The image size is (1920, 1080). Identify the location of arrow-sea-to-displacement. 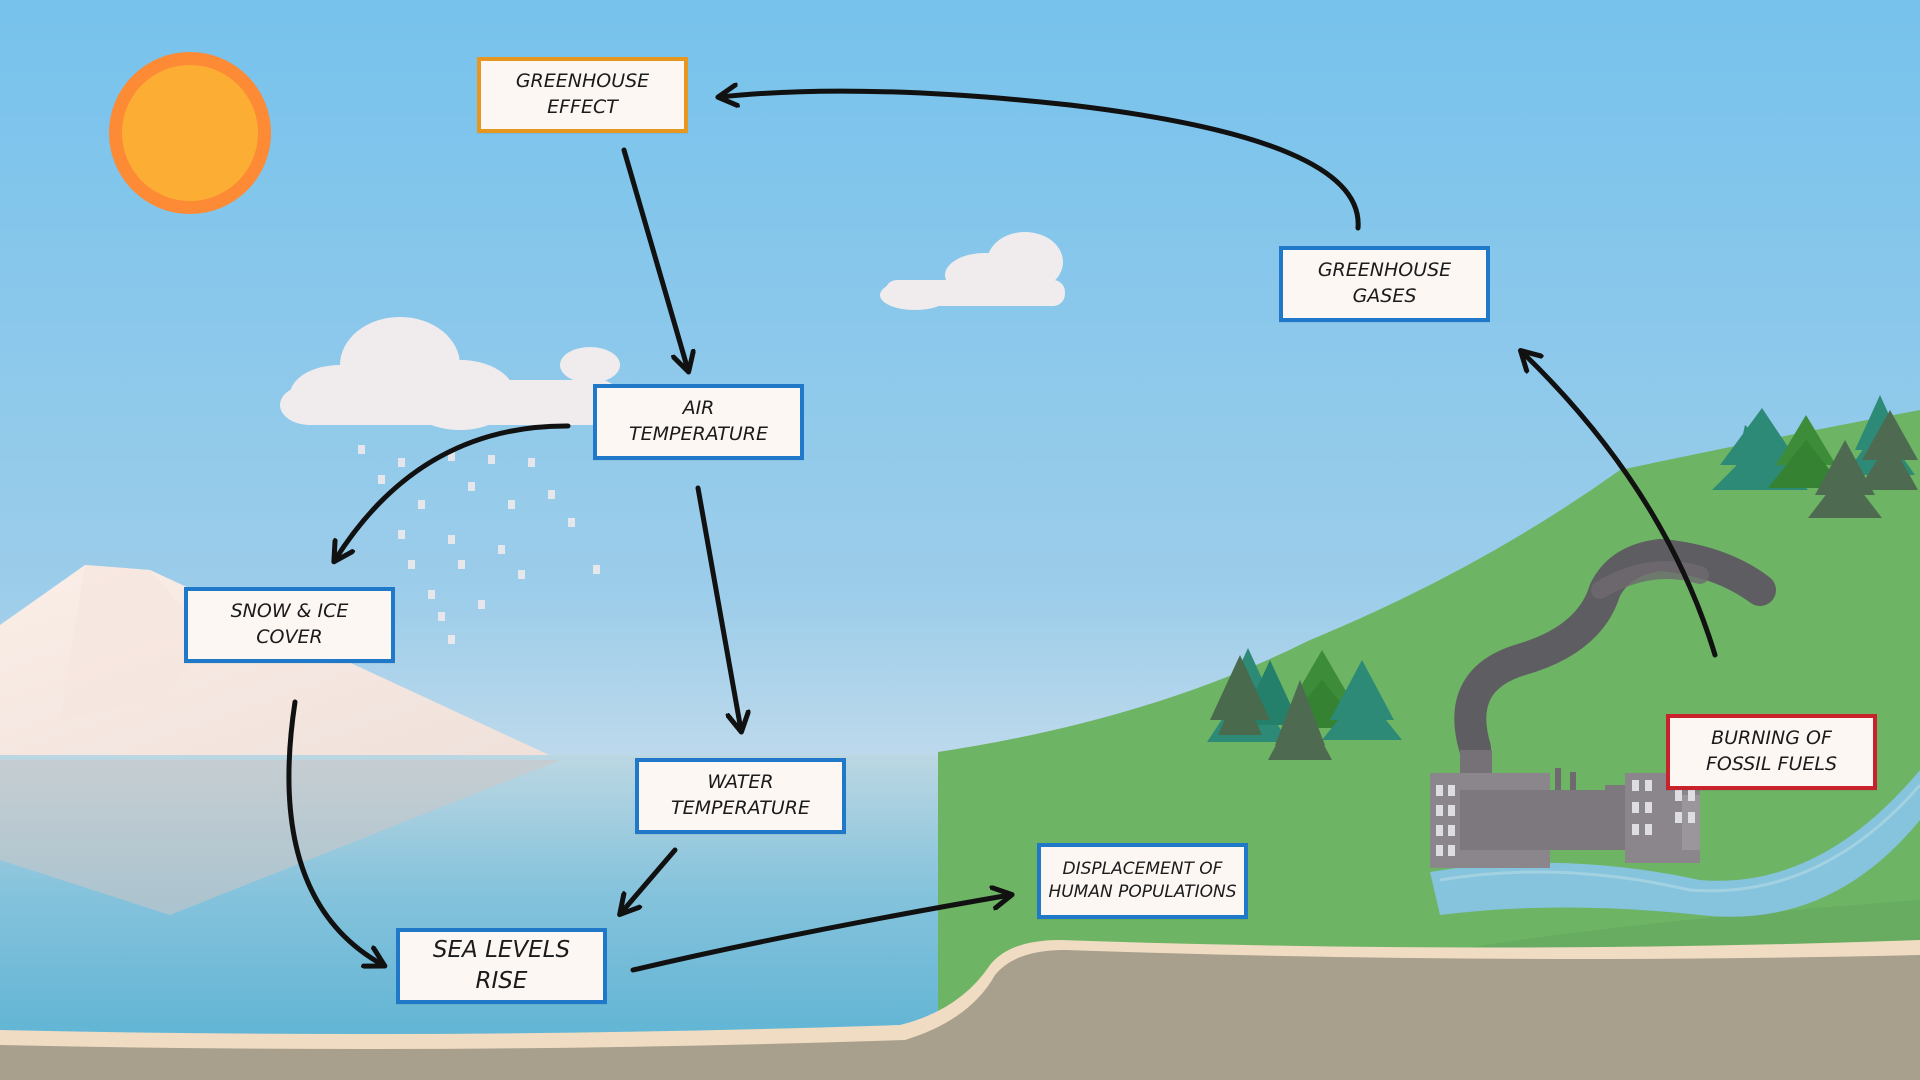
(820, 934).